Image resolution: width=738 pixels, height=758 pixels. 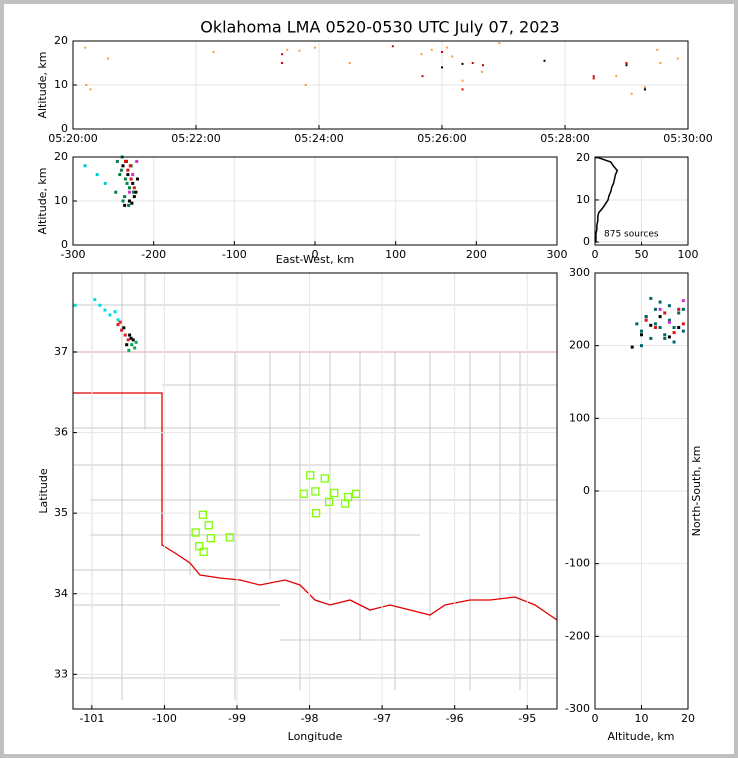 I want to click on y-tick-label: -100, so click(x=577, y=563).